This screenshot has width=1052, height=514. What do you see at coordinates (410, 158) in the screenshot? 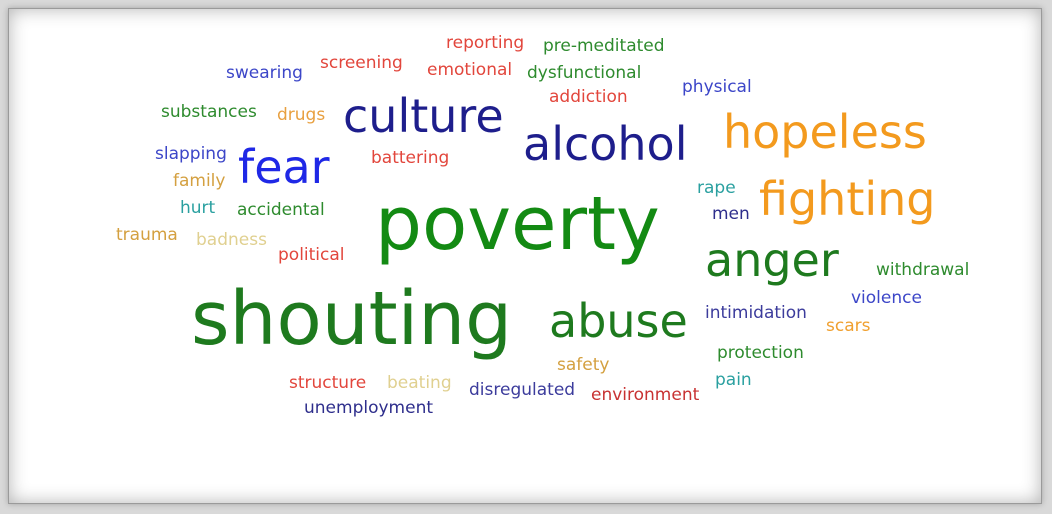
I see `word-battering: battering` at bounding box center [410, 158].